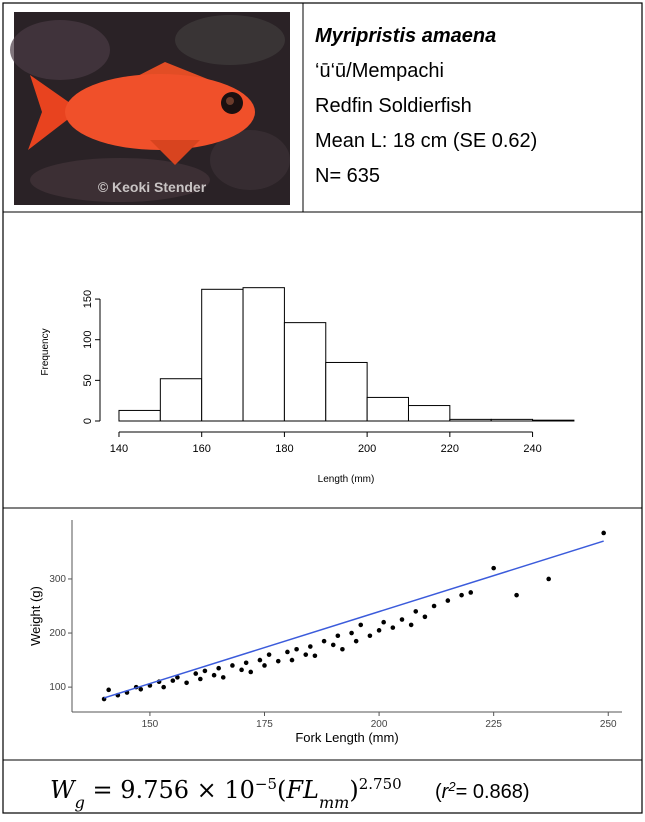  I want to click on x-tick-label: 180, so click(284, 449).